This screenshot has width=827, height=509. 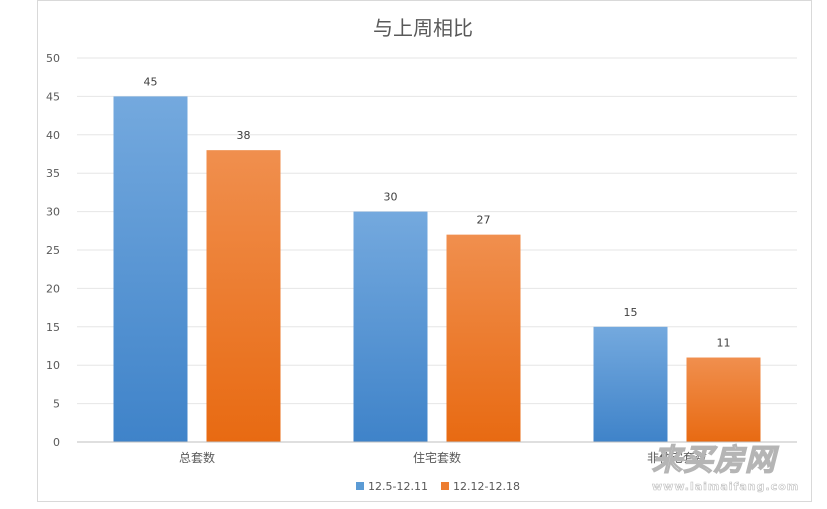 I want to click on watermark-logo: 来买房网, so click(x=715, y=460).